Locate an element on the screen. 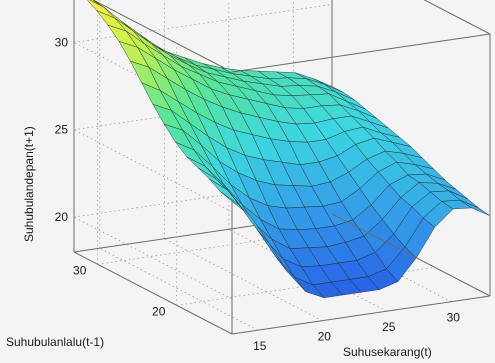  z-axis-label: Suhubulandepan(t+1) is located at coordinates (29, 184).